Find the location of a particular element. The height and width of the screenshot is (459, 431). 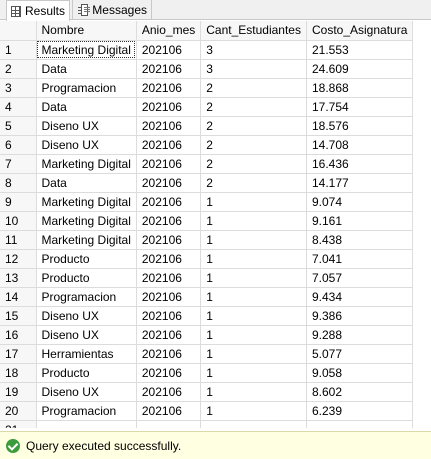

table-row: 8 Data 202106 2 14.177 is located at coordinates (207, 183).